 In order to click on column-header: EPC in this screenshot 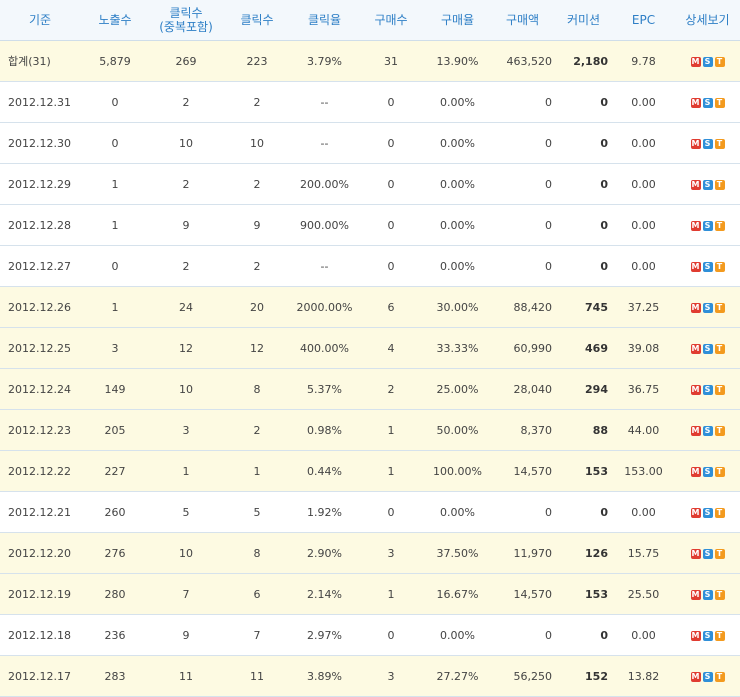, I will do `click(643, 20)`.